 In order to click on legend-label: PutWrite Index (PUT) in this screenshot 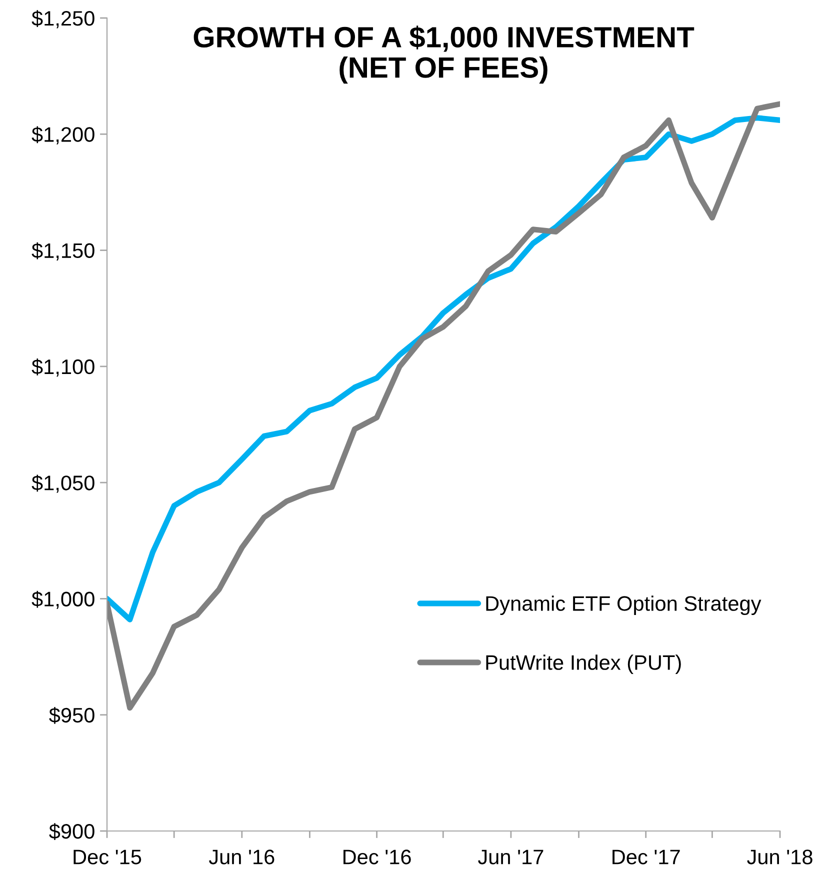, I will do `click(583, 664)`.